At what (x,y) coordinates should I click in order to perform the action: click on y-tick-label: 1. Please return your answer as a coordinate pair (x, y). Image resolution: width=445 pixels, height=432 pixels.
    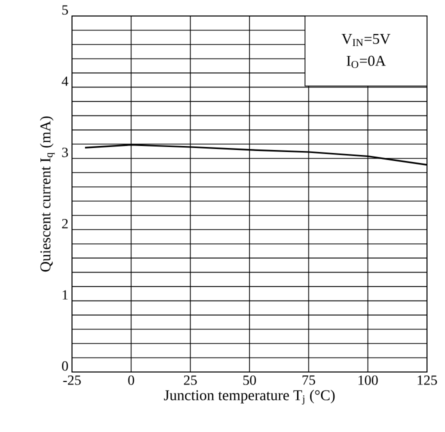
    Looking at the image, I should click on (65, 295).